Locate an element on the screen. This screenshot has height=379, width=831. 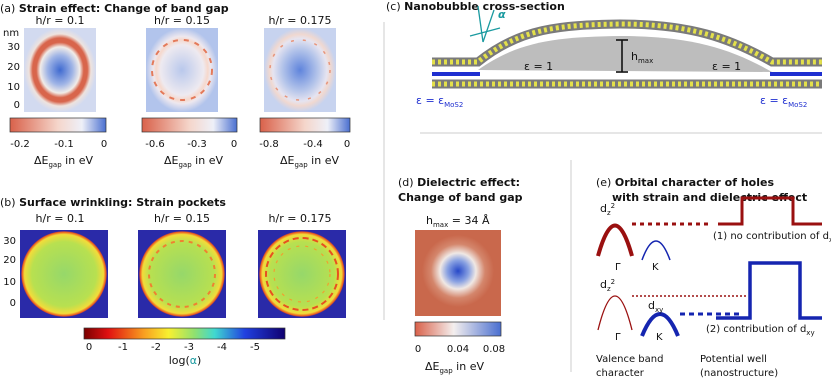
colorbar-tick: 0.08 is located at coordinates (494, 349).